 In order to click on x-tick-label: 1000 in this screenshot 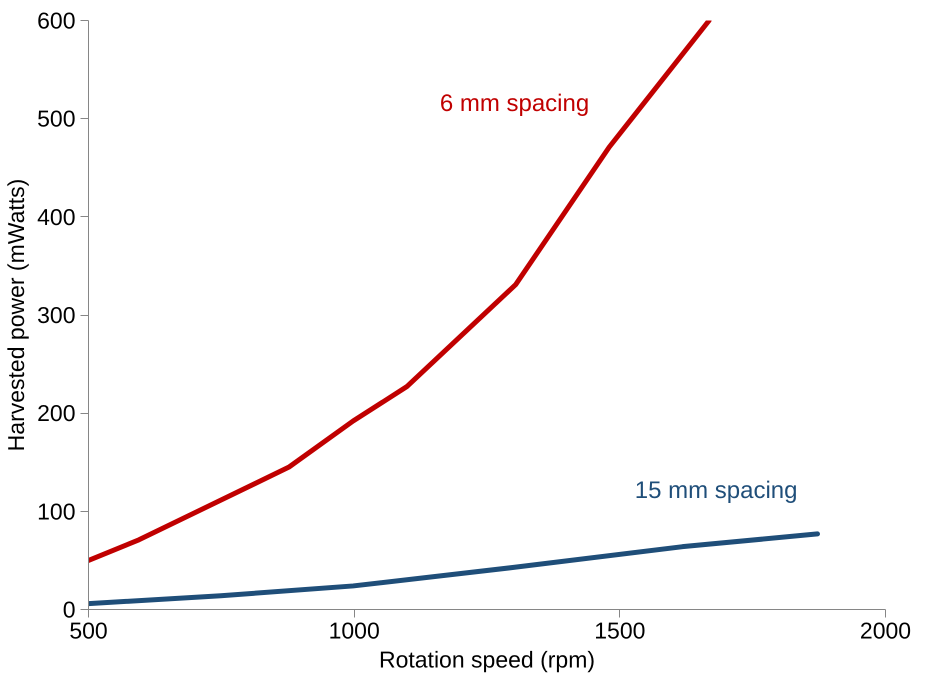, I will do `click(354, 631)`.